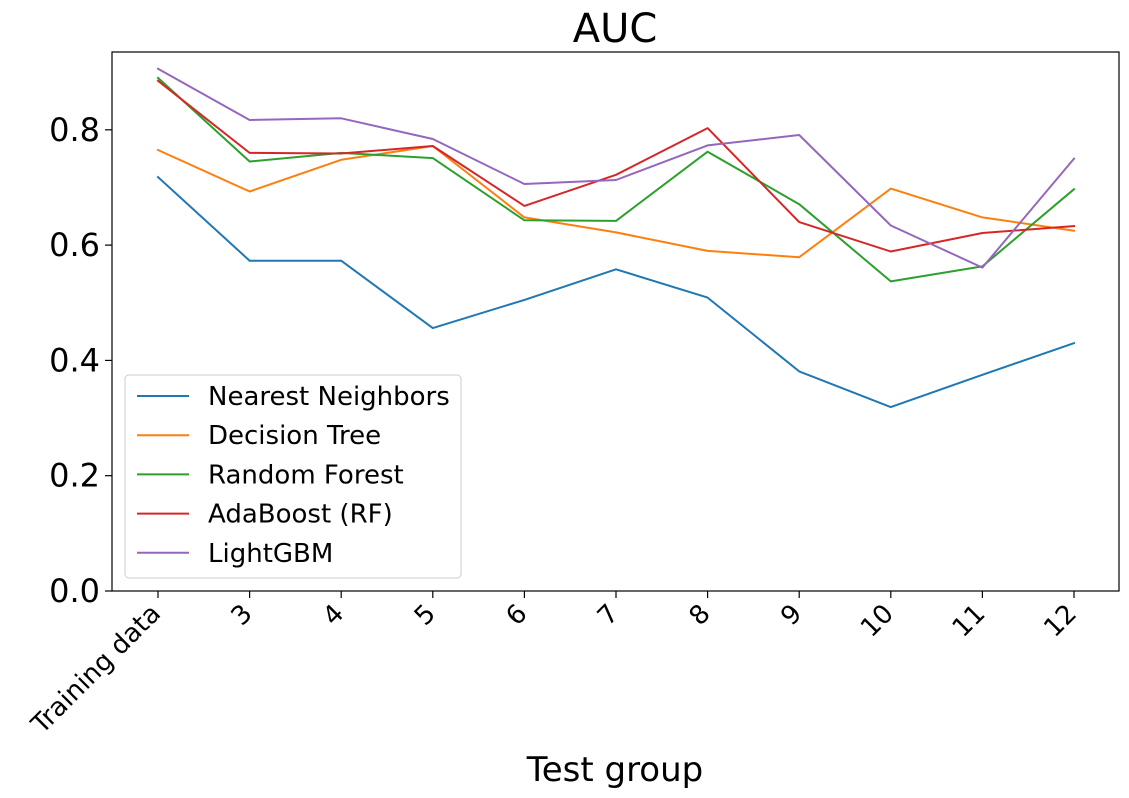 This screenshot has width=1129, height=798. I want to click on legend-label: Decision Tree, so click(294, 436).